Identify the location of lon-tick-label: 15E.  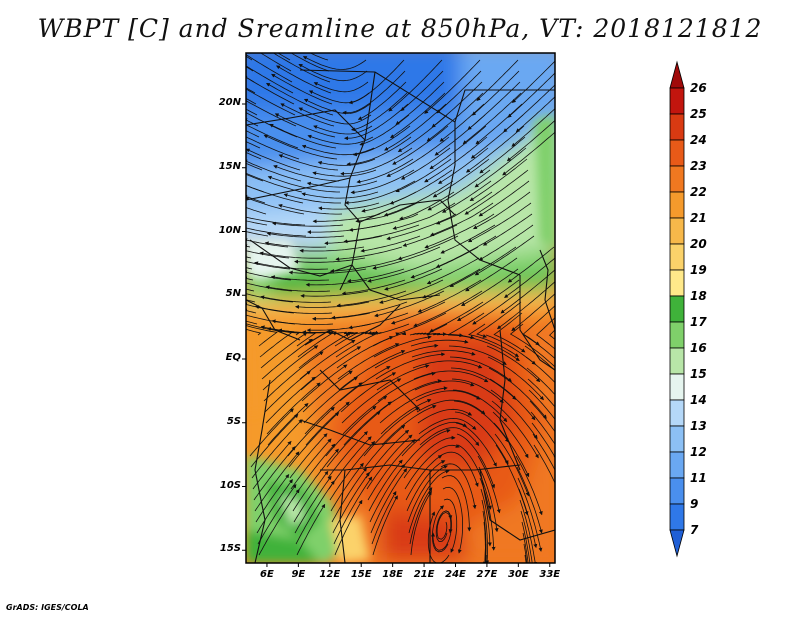
(361, 574).